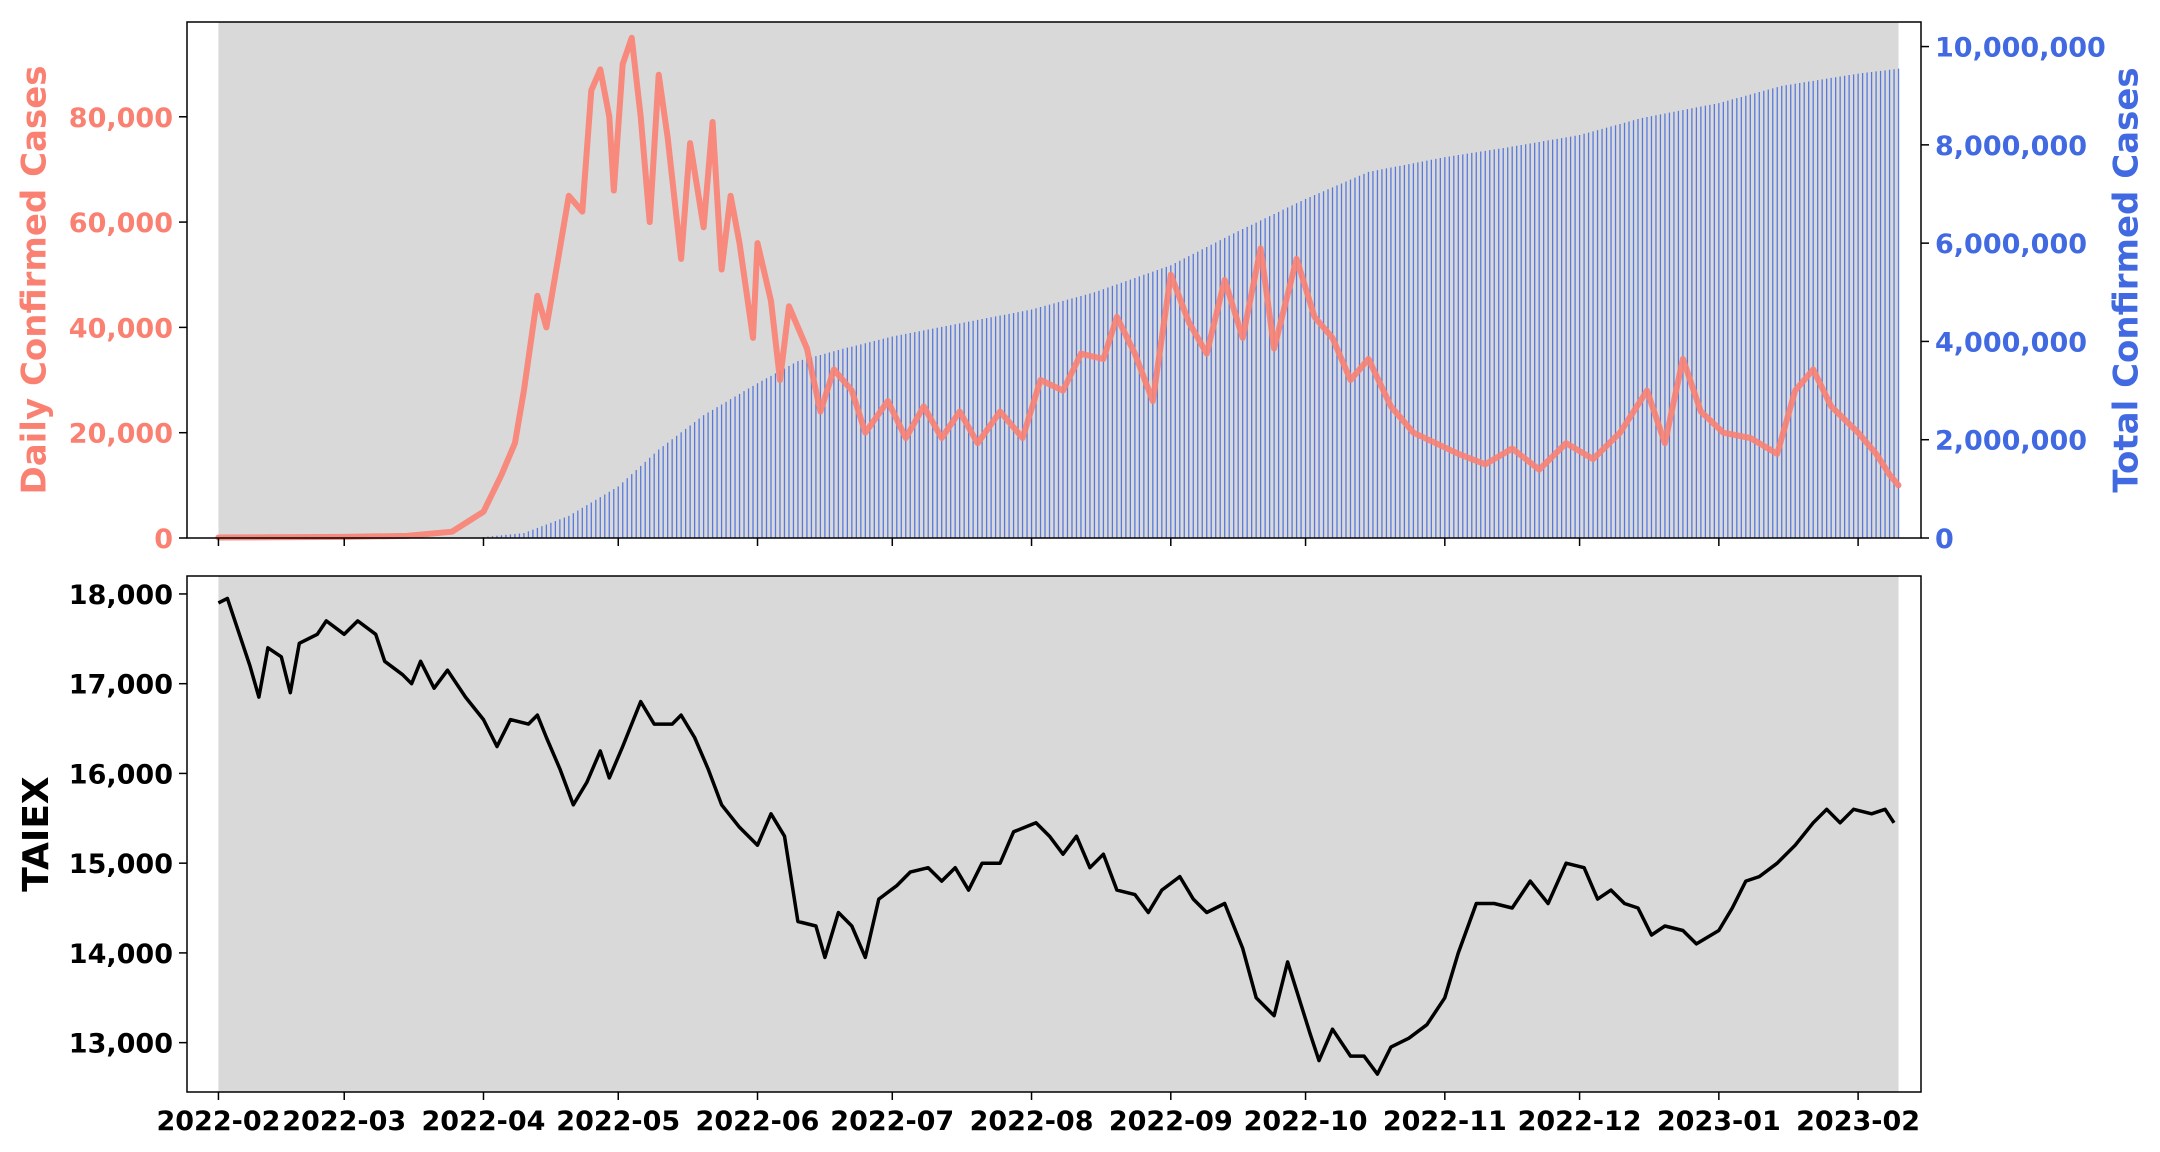 The width and height of the screenshot is (2160, 1152). I want to click on left-y-axis-label: Daily Confirmed Cases, so click(35, 279).